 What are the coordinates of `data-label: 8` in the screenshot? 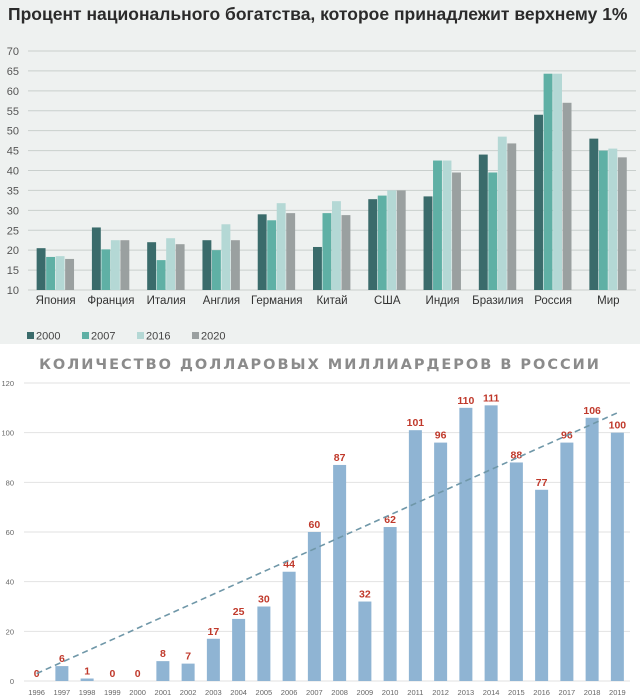 It's located at (163, 654).